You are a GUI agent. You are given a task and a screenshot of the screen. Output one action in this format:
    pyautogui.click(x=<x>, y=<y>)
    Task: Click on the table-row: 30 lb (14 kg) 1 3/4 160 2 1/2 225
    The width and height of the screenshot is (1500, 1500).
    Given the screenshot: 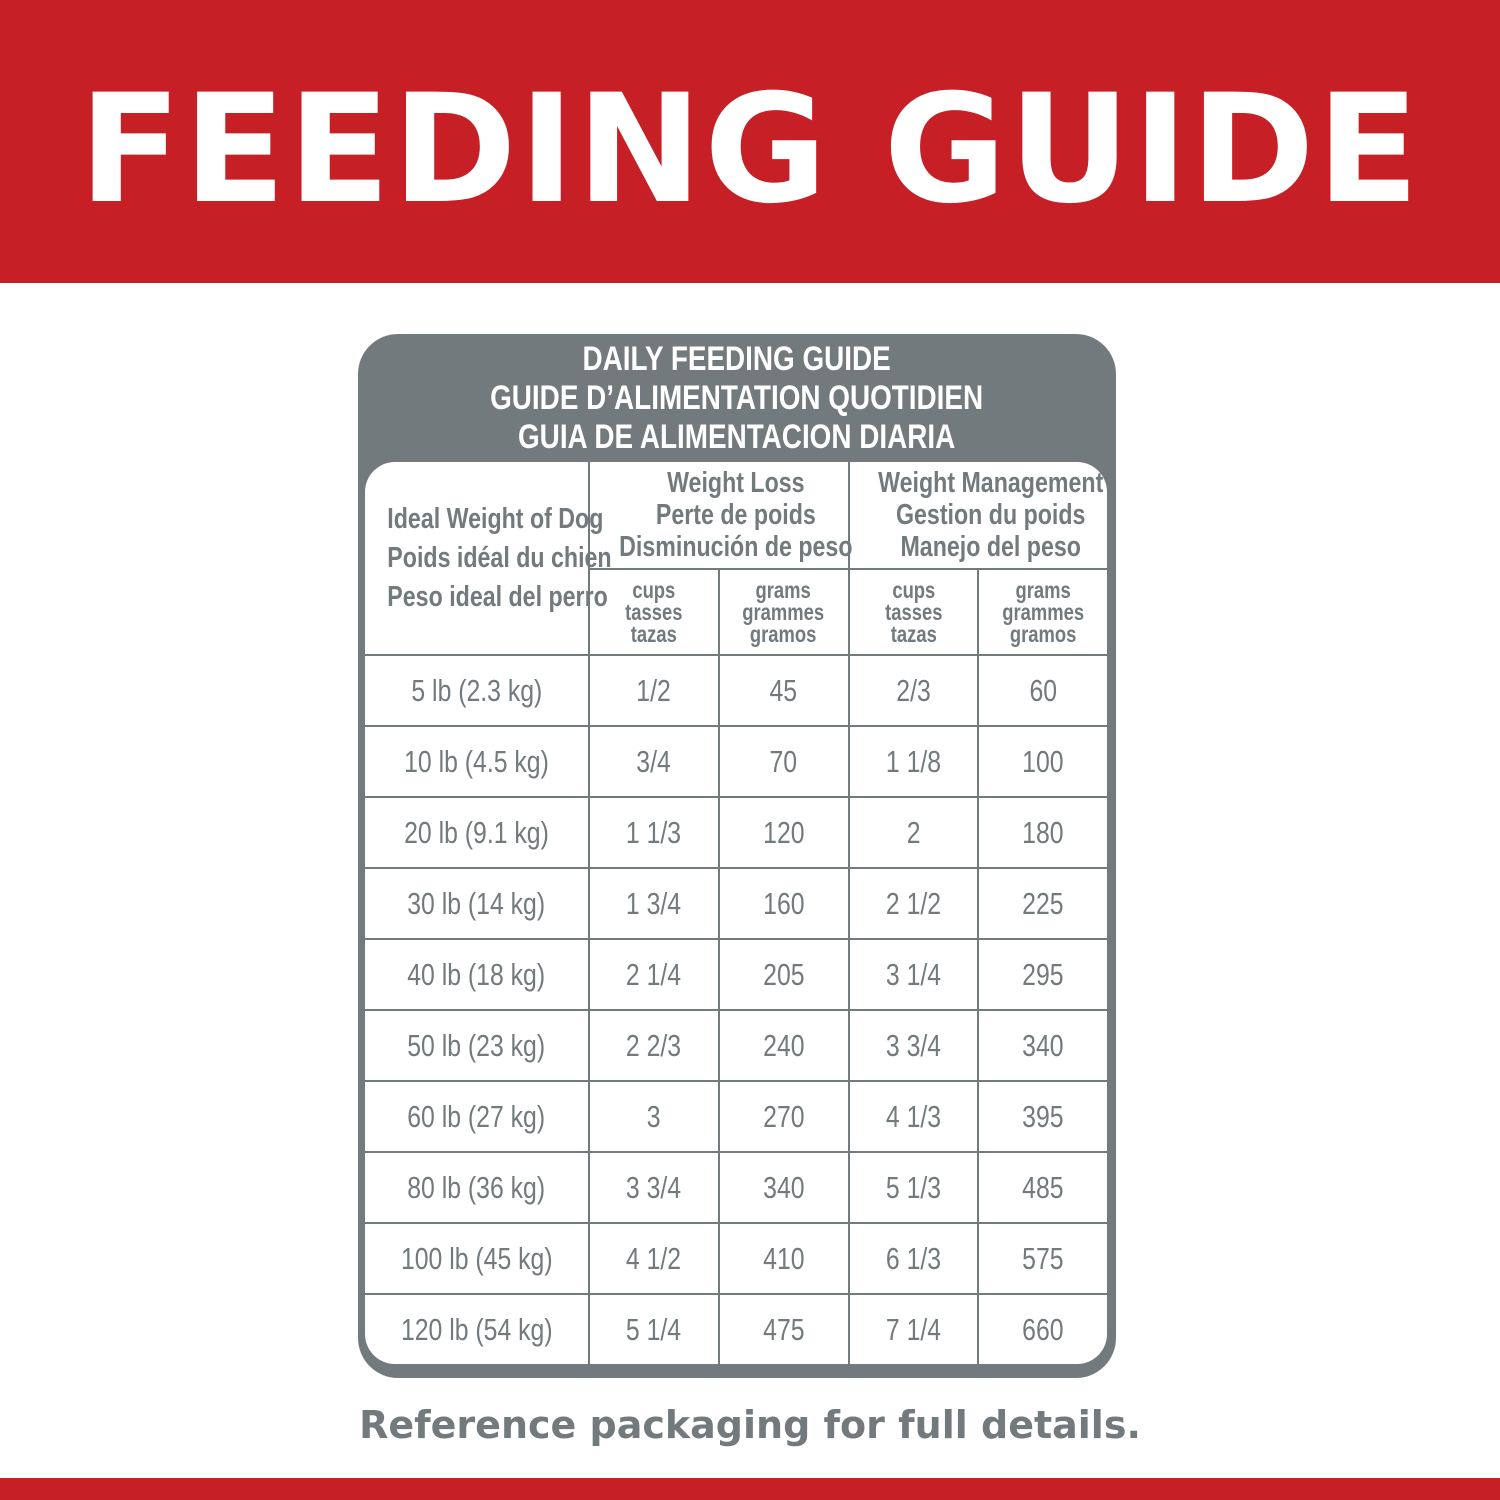 What is the action you would take?
    pyautogui.click(x=736, y=903)
    